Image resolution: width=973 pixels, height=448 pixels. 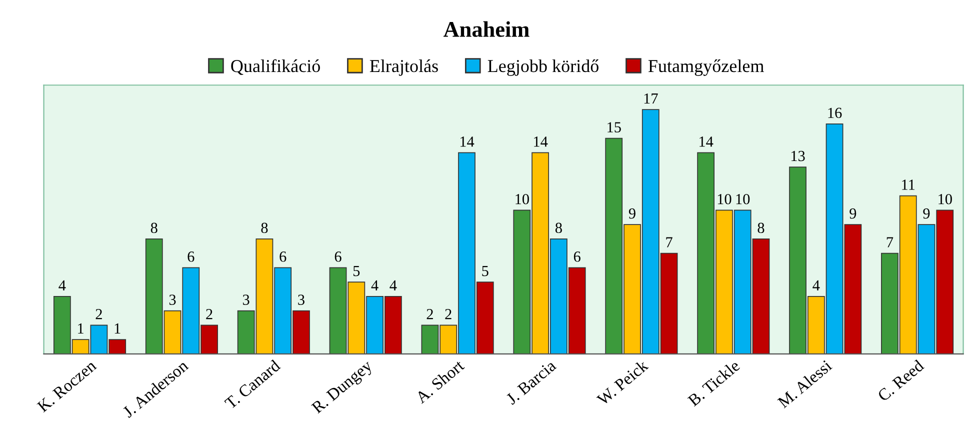 What do you see at coordinates (835, 113) in the screenshot?
I see `data-label: 16` at bounding box center [835, 113].